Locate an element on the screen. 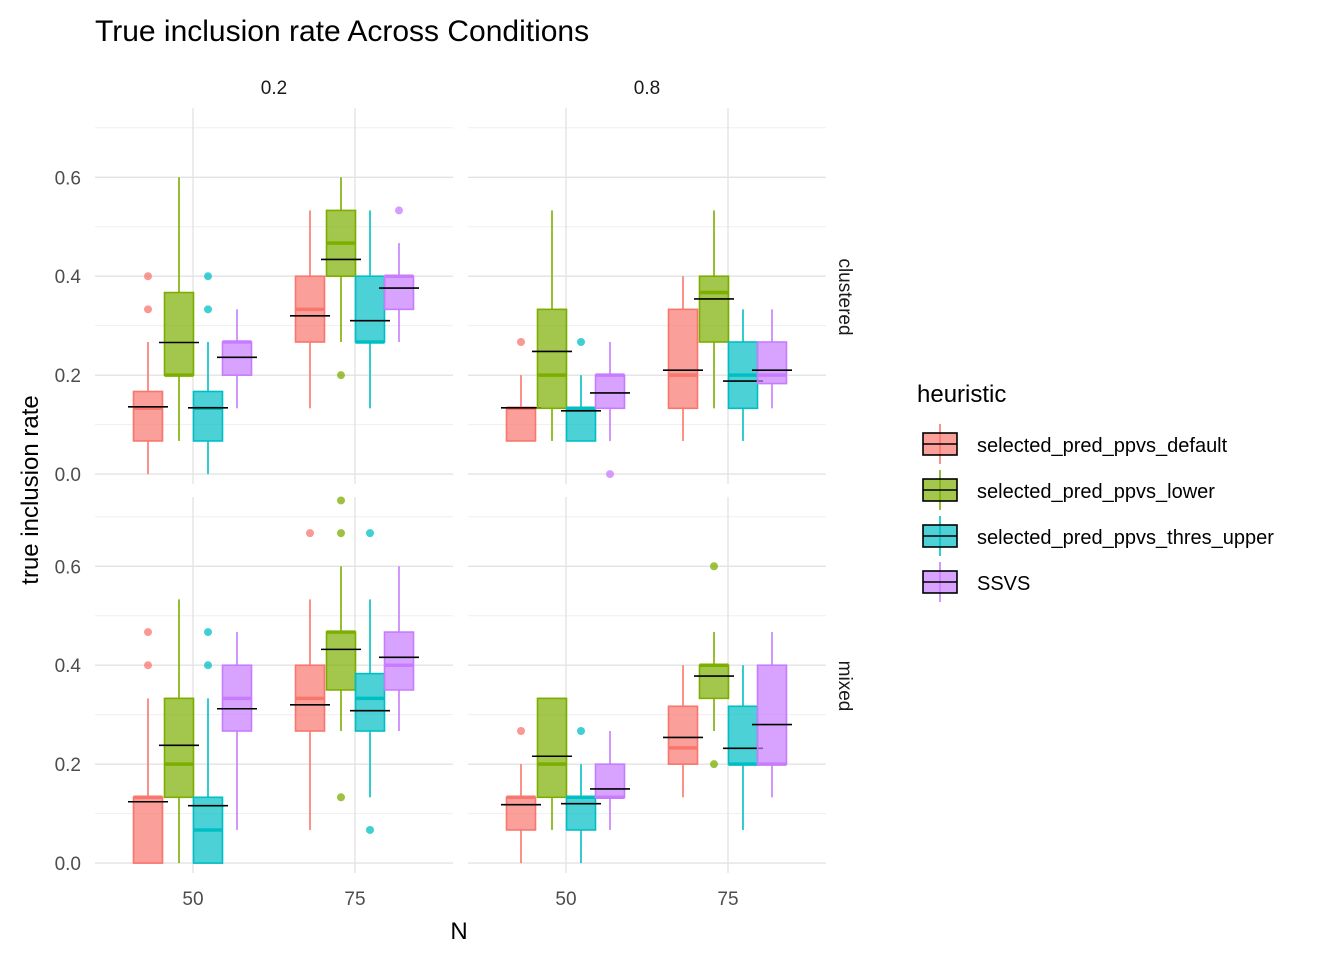  panel-mixed-0.2 is located at coordinates (273, 680).